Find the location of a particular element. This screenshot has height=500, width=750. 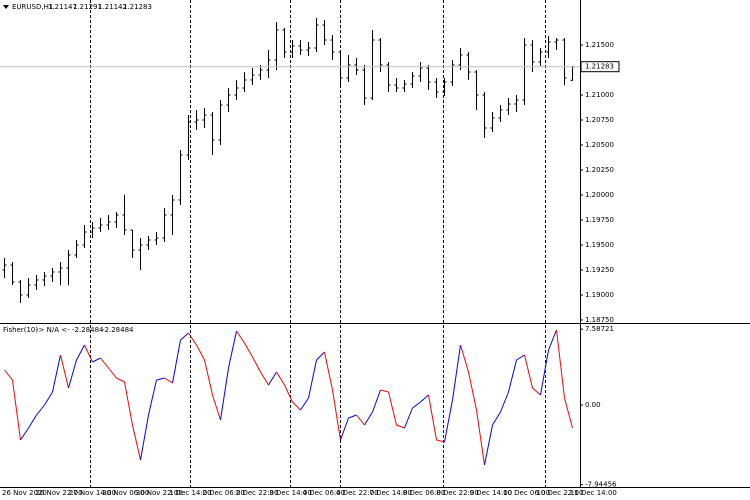

time-label: 7 Dec 14:00 is located at coordinates (390, 493).